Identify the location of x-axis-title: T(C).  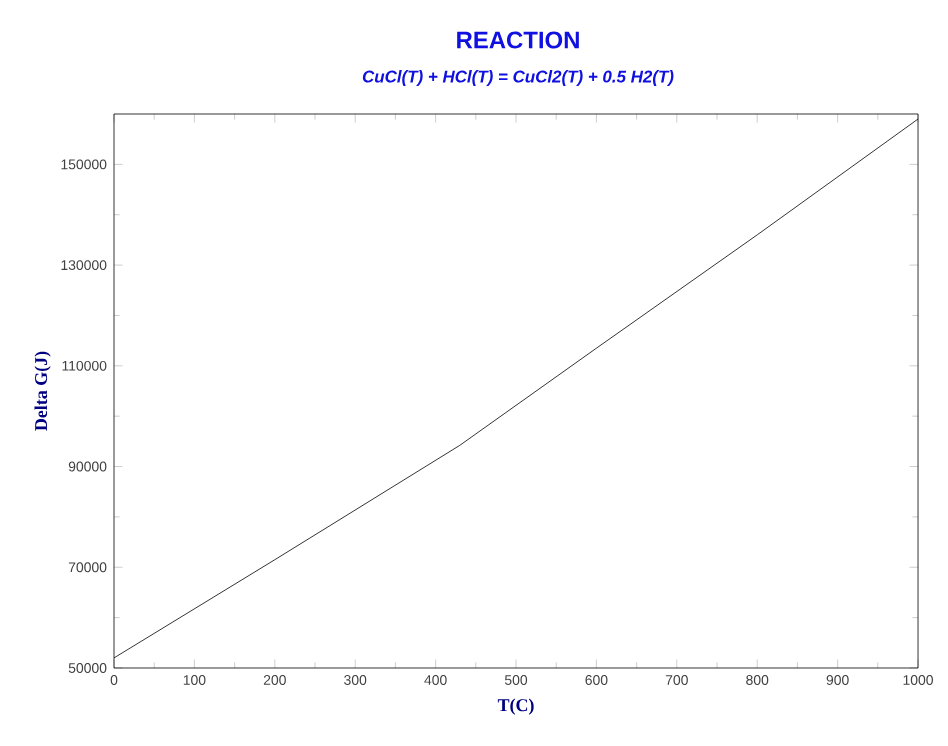
(515, 706).